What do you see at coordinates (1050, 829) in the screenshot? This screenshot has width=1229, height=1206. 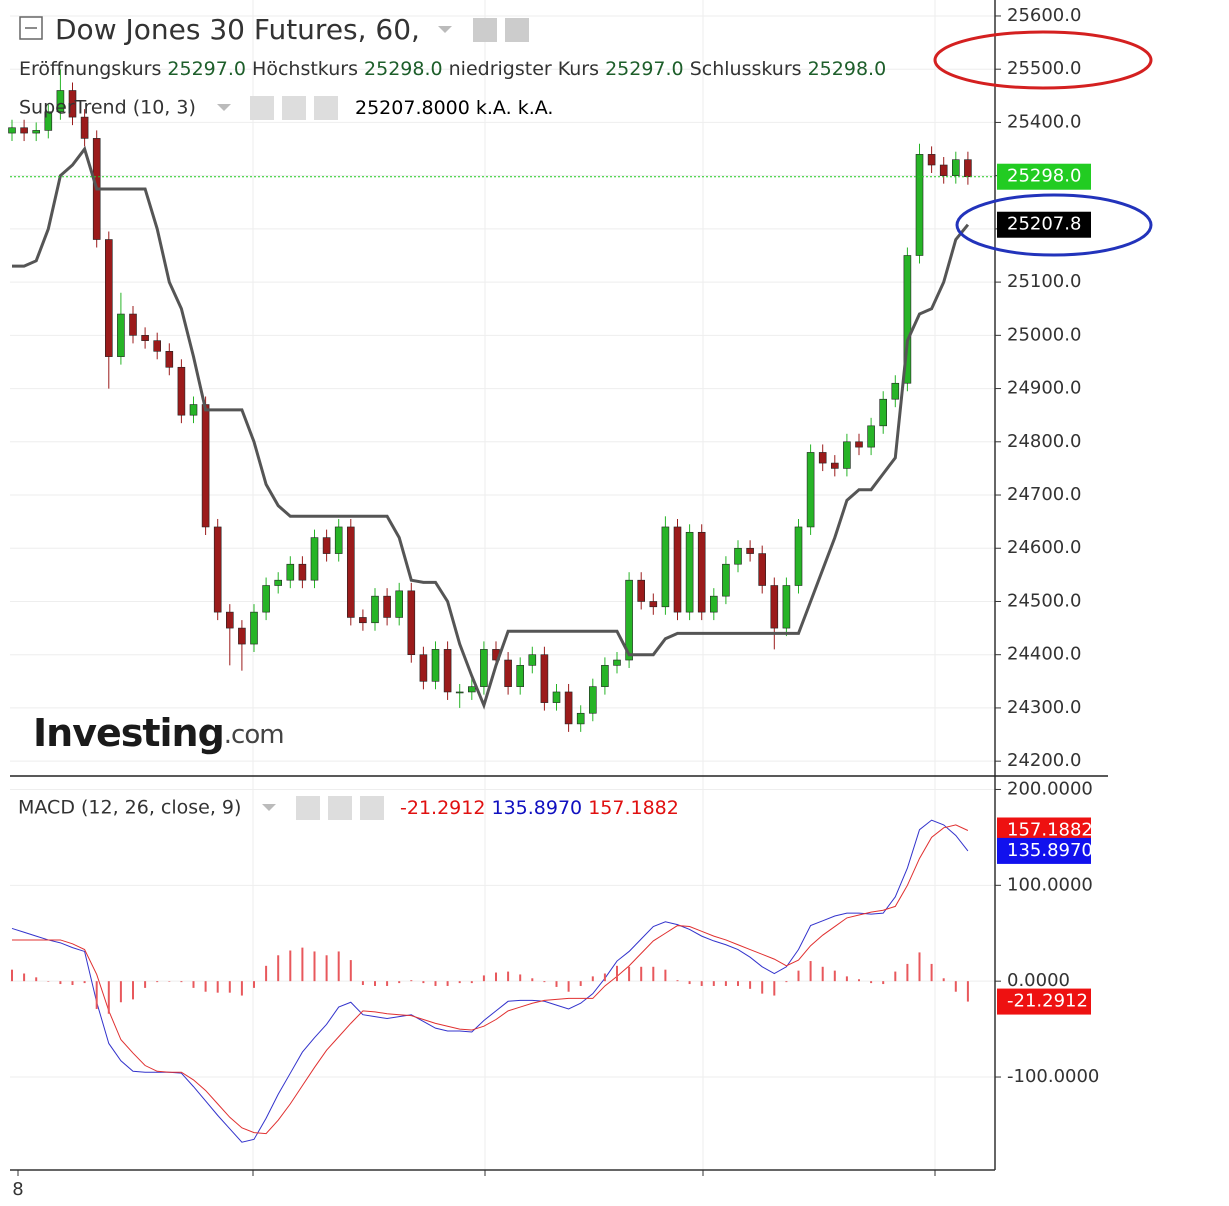 I see `price-tag-label: 157.1882` at bounding box center [1050, 829].